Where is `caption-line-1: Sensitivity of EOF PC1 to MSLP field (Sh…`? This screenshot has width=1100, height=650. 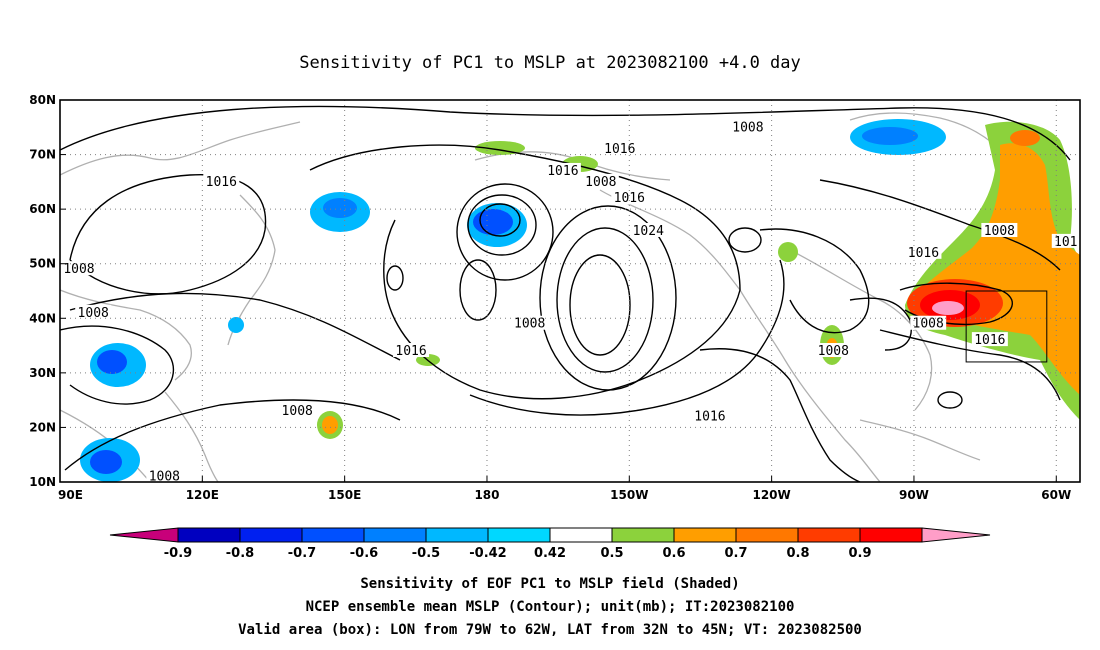
caption-line-1: Sensitivity of EOF PC1 to MSLP field (Sh… is located at coordinates (549, 584).